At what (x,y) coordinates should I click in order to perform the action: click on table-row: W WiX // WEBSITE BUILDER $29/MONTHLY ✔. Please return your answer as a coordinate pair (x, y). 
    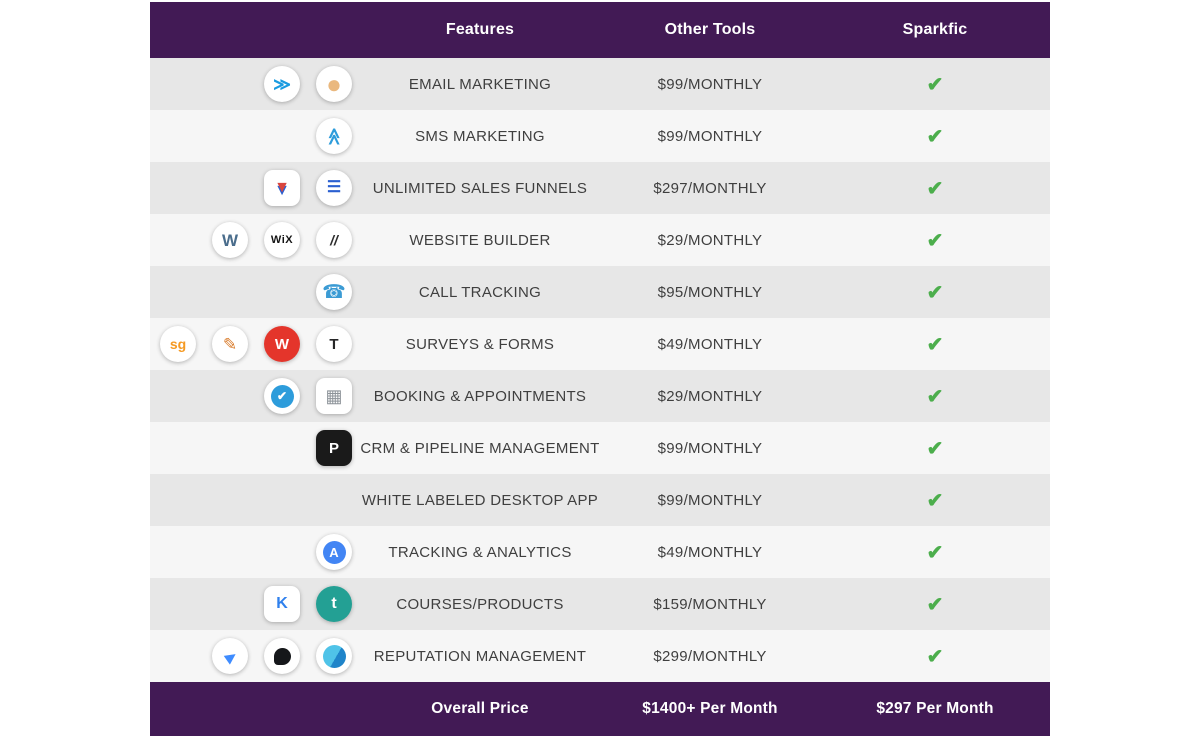
    Looking at the image, I should click on (600, 240).